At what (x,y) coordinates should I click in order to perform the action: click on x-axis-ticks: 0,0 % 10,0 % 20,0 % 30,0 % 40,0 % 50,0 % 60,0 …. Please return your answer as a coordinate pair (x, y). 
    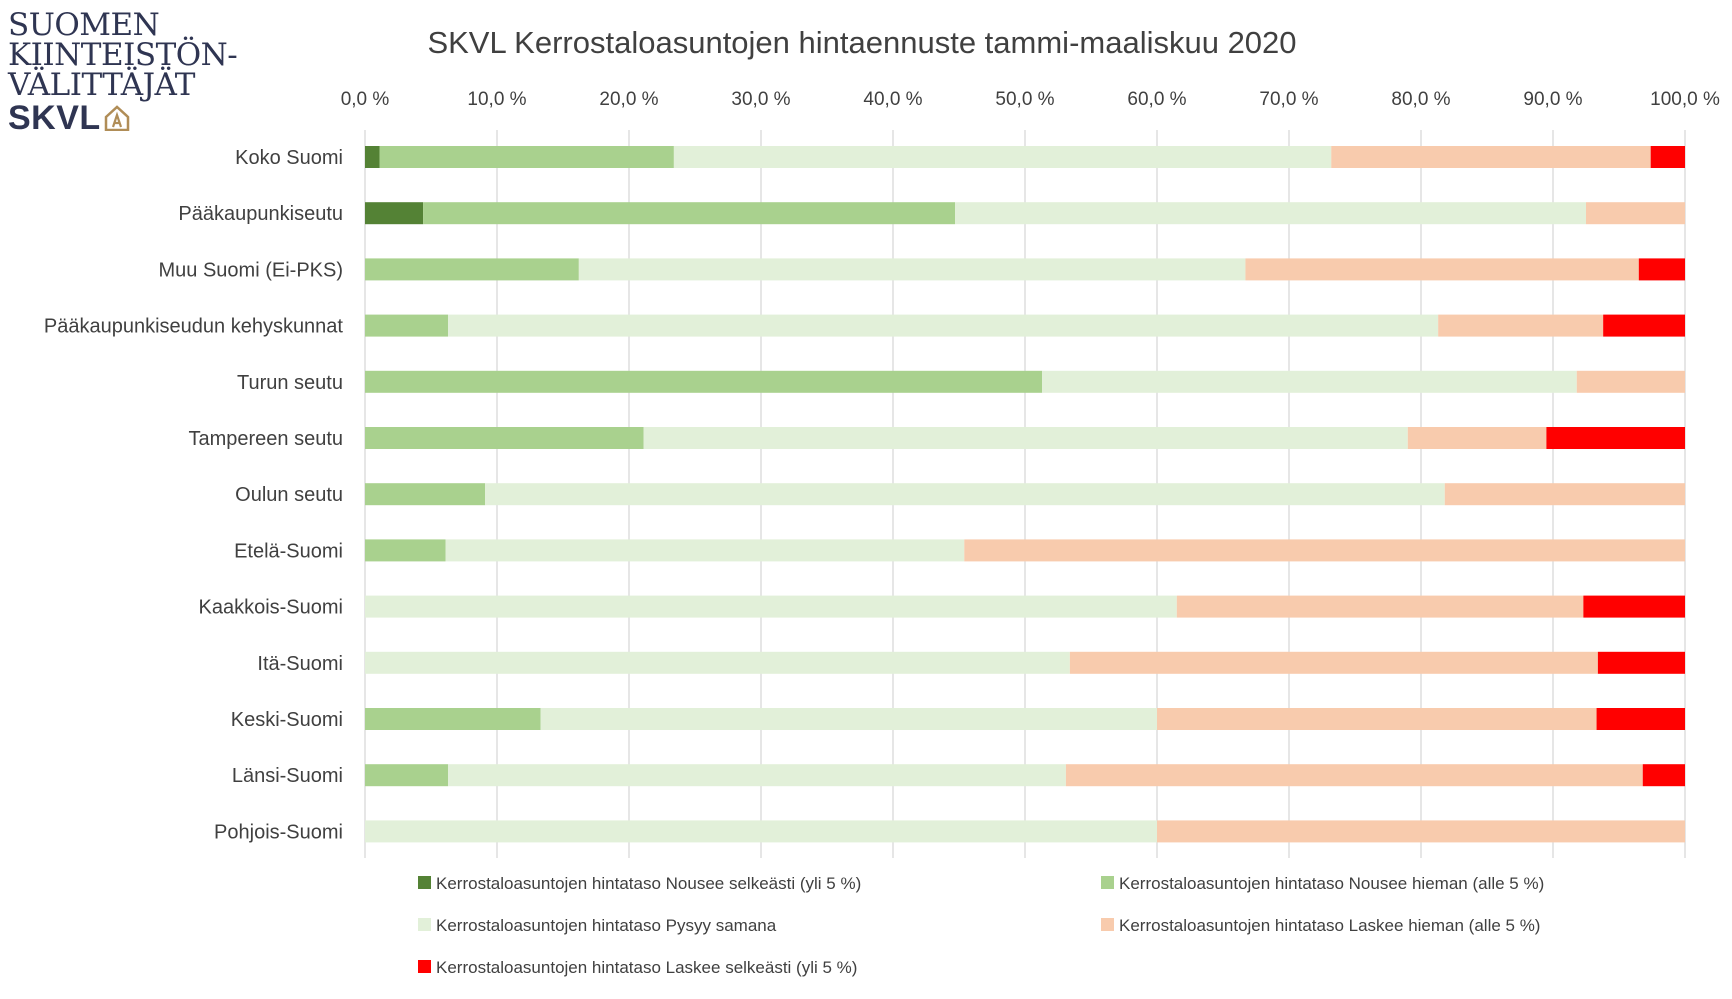
    Looking at the image, I should click on (1030, 99).